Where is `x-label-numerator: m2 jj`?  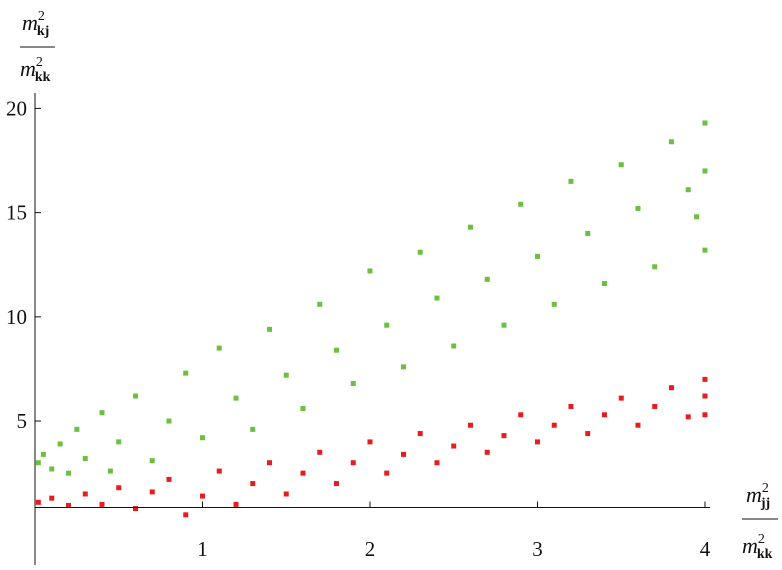
x-label-numerator: m2 jj is located at coordinates (758, 496).